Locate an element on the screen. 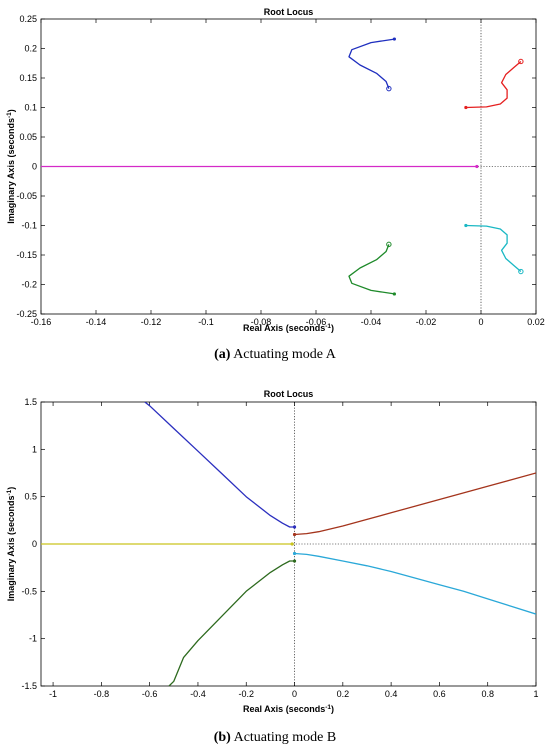 The height and width of the screenshot is (754, 550). x-tick-label: -0.4 is located at coordinates (198, 694).